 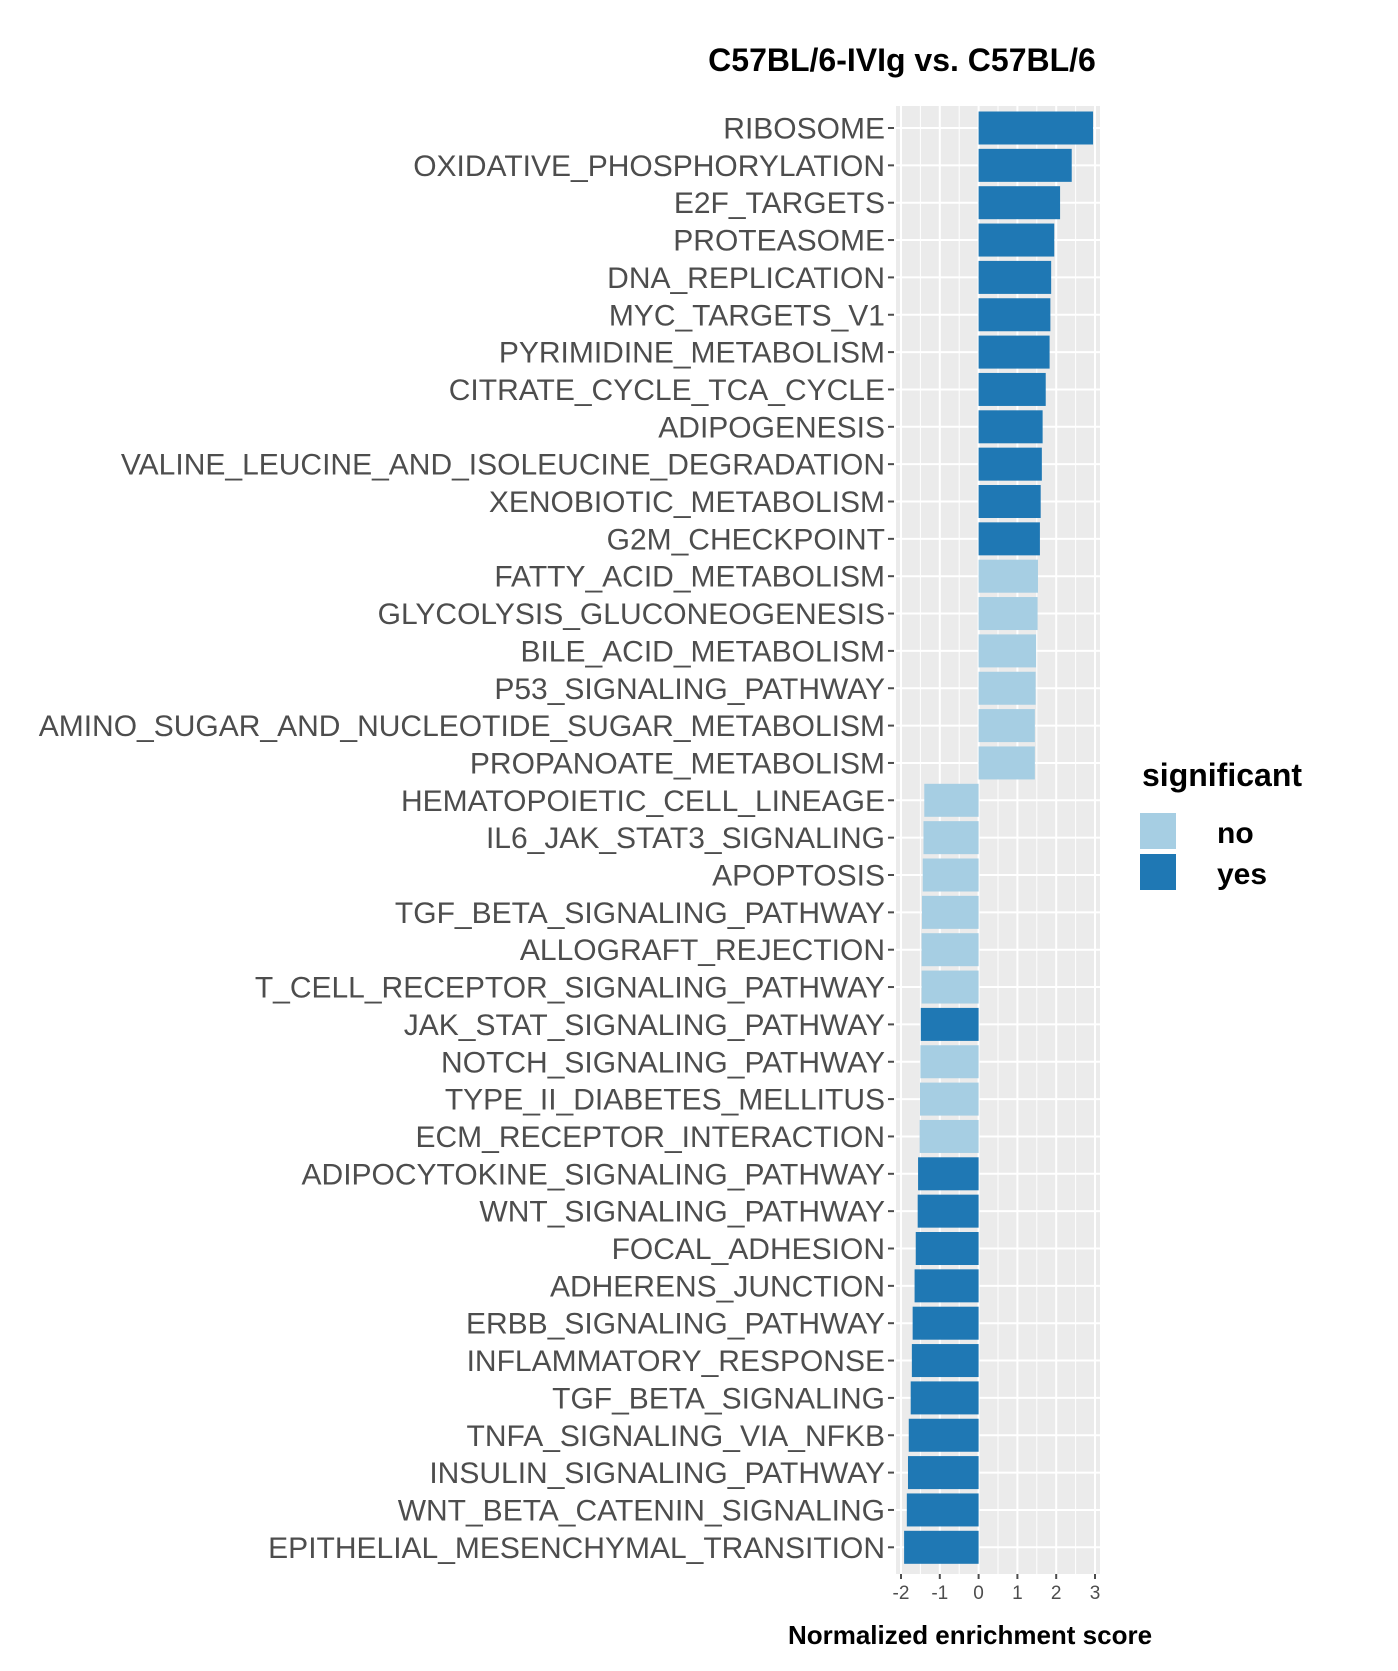 What do you see at coordinates (689, 689) in the screenshot?
I see `category-label: P53_SIGNALING_PATHWAY` at bounding box center [689, 689].